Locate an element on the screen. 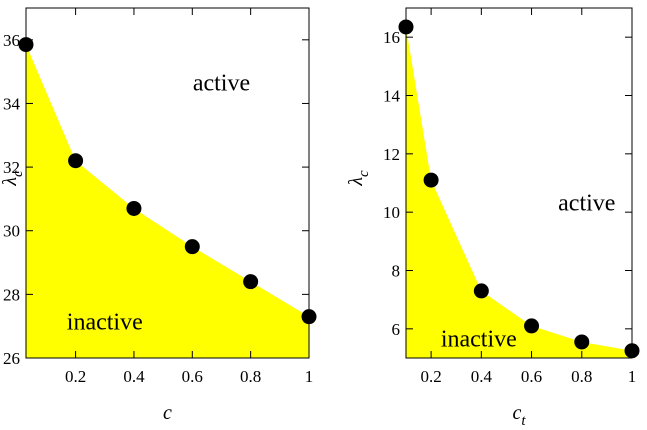 Image resolution: width=647 pixels, height=430 pixels. chart-1-region-label-inactive: inactive is located at coordinates (105, 322).